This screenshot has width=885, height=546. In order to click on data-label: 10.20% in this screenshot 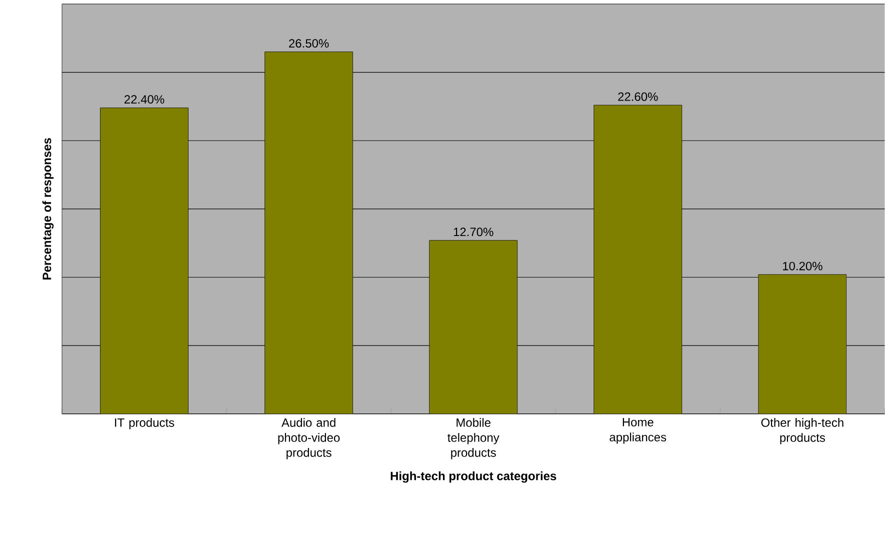, I will do `click(802, 266)`.